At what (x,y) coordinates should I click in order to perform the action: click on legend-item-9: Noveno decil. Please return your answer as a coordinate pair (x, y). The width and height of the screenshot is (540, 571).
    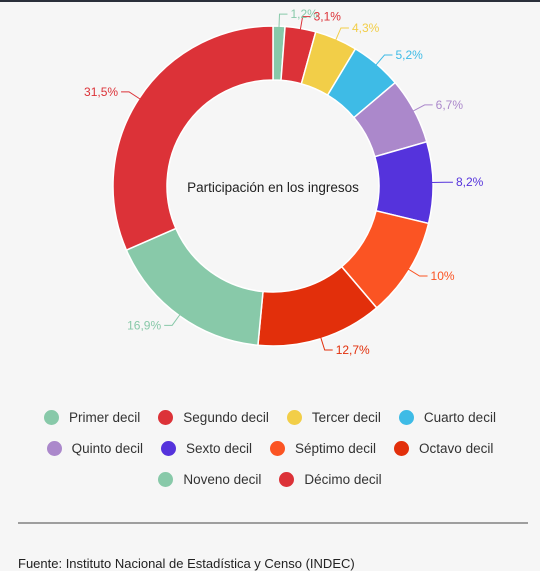
    Looking at the image, I should click on (209, 479).